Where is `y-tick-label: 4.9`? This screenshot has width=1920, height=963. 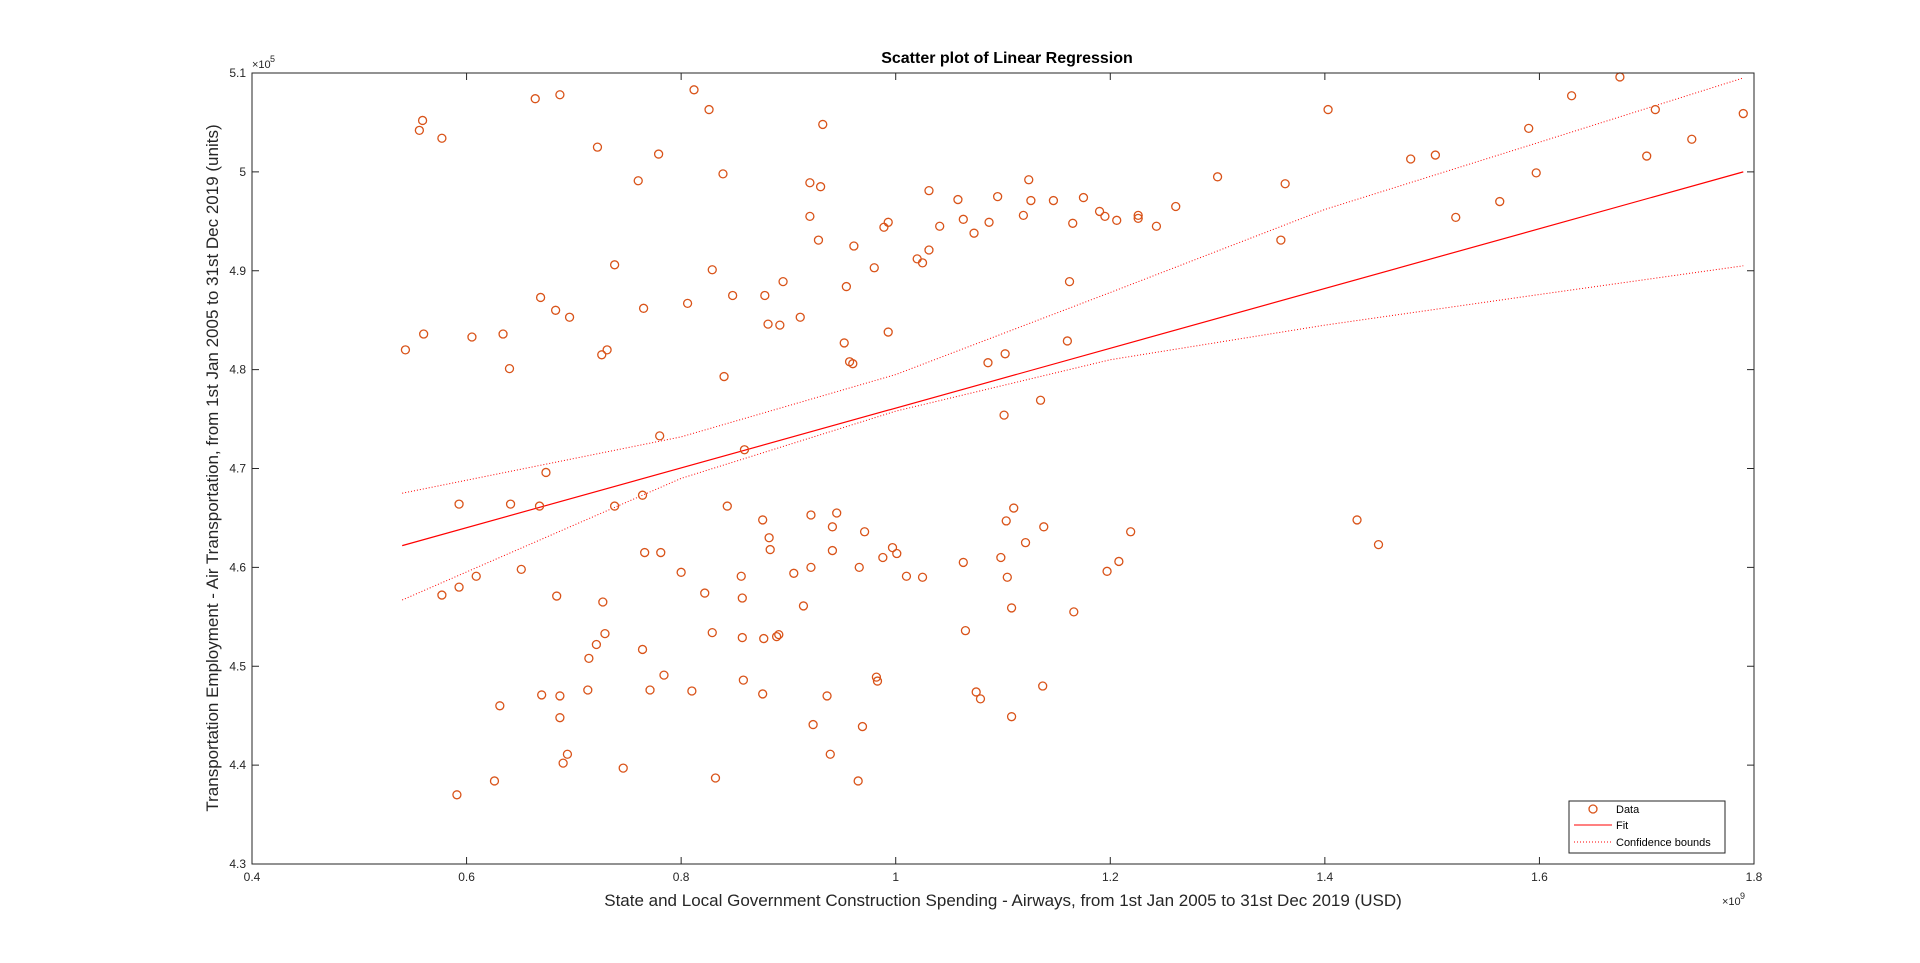
y-tick-label: 4.9 is located at coordinates (237, 271).